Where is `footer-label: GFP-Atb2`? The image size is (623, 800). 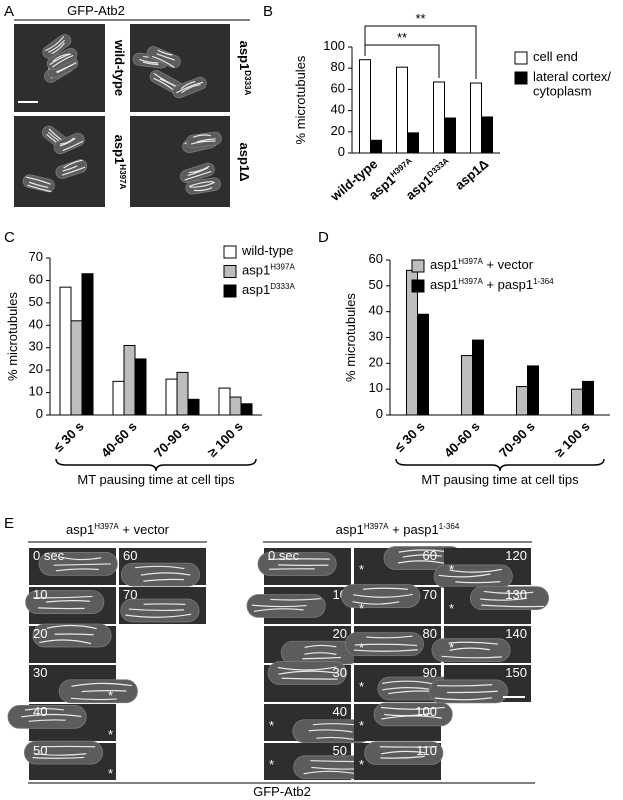
footer-label: GFP-Atb2 is located at coordinates (282, 791).